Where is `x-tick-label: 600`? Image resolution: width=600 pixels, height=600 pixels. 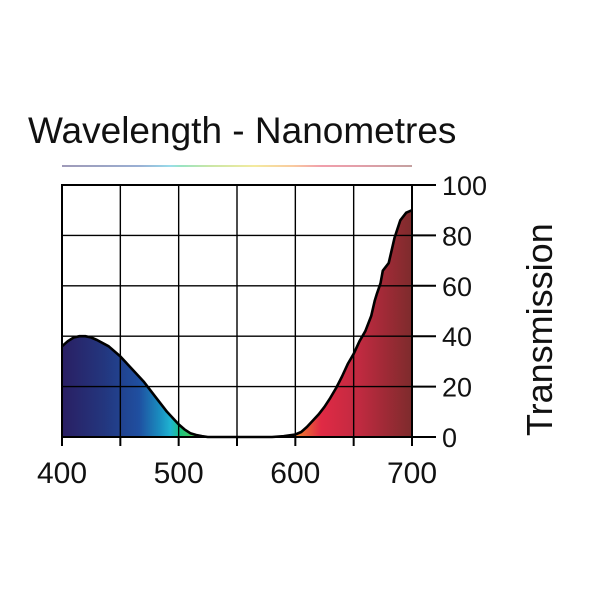 x-tick-label: 600 is located at coordinates (295, 473).